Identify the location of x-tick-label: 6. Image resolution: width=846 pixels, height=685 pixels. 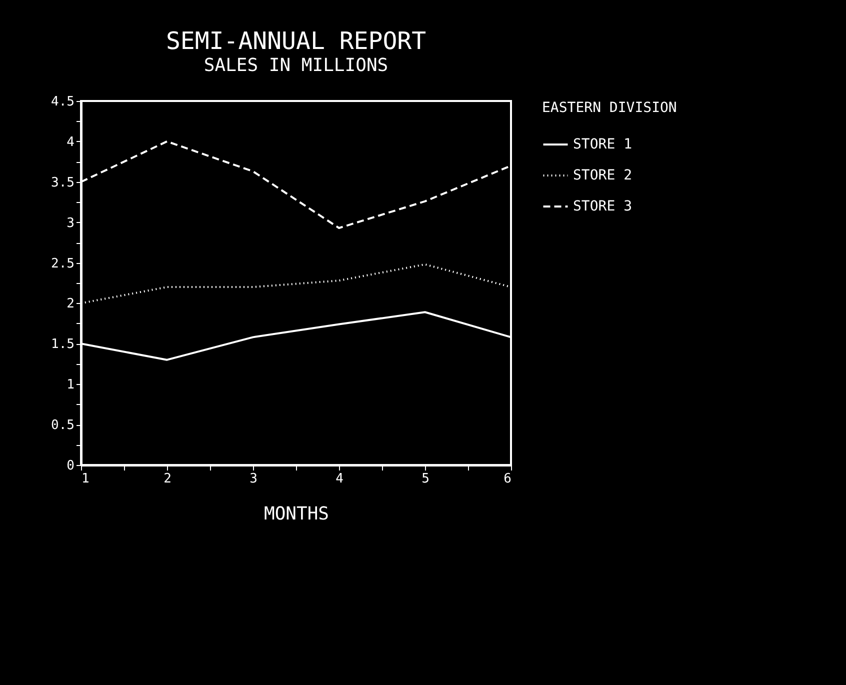
(508, 479).